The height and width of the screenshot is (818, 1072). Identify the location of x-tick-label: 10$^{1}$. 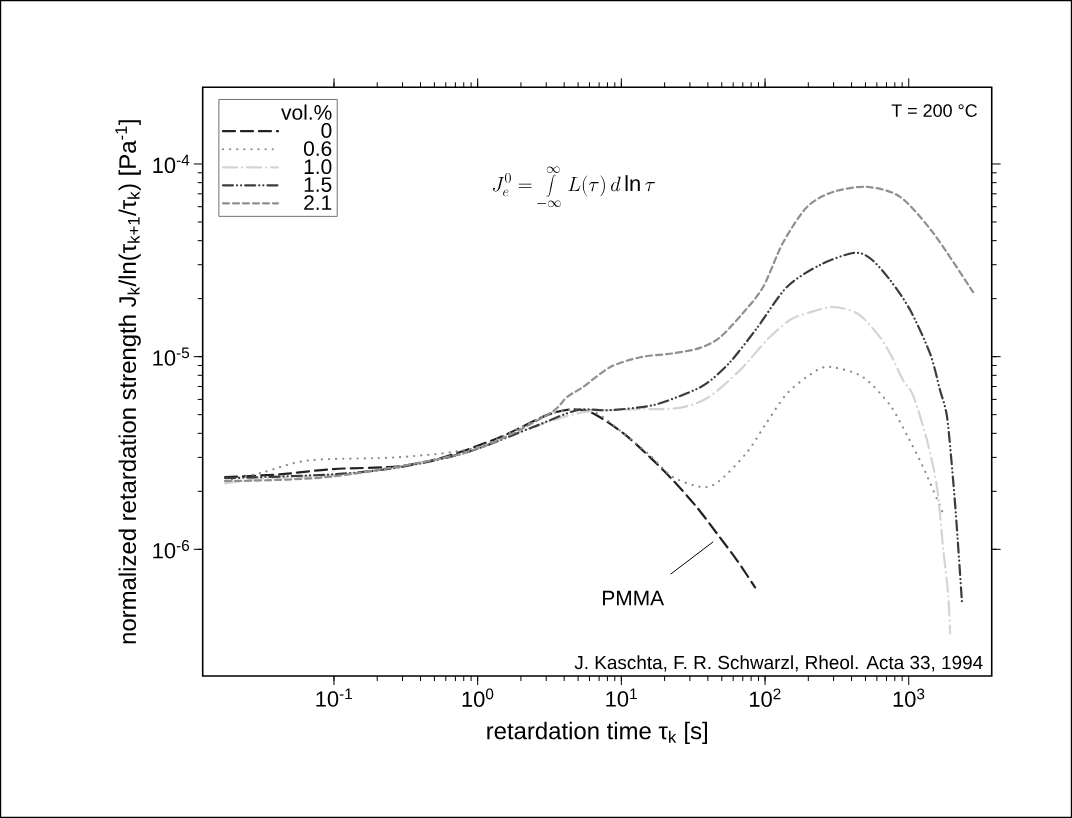
(621, 697).